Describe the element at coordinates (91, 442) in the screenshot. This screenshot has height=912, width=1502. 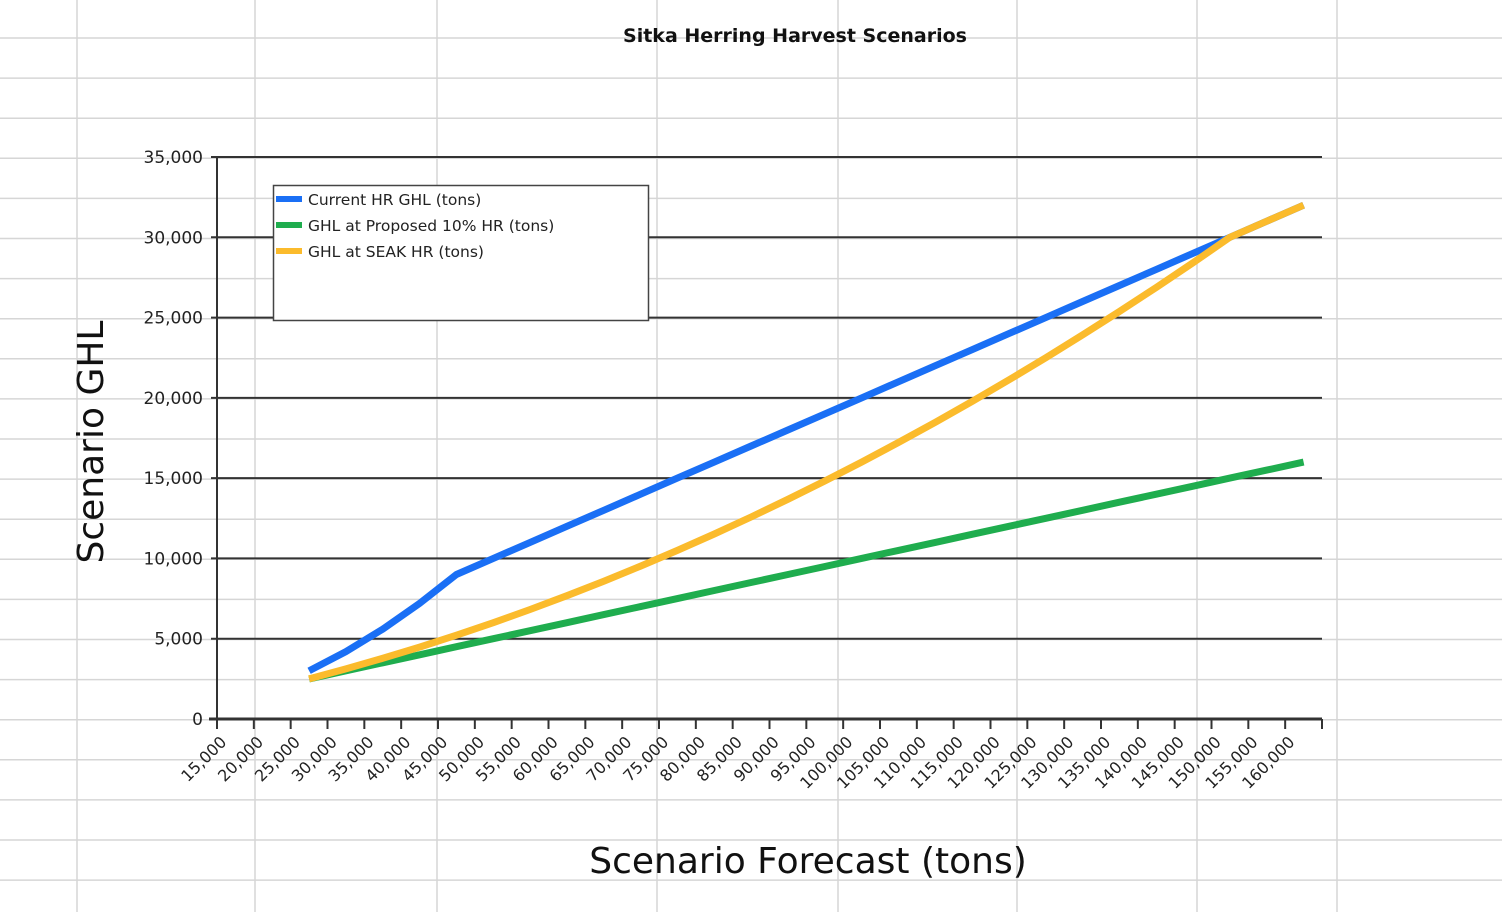
I see `y-axis-title: Scenario GHL` at that location.